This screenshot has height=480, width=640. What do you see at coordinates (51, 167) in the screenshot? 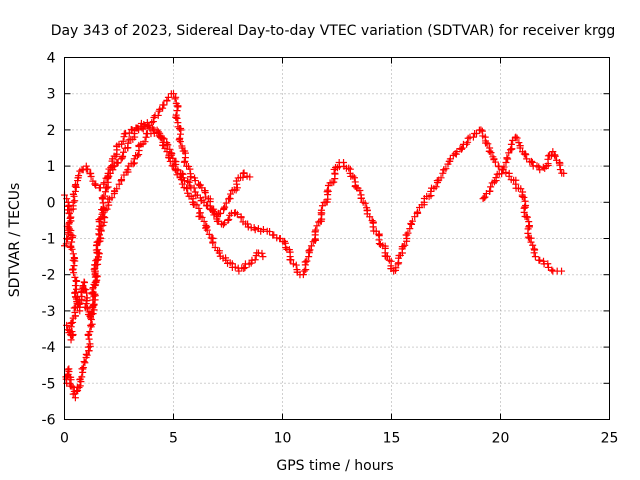
I see `y-tick-label: 1` at bounding box center [51, 167].